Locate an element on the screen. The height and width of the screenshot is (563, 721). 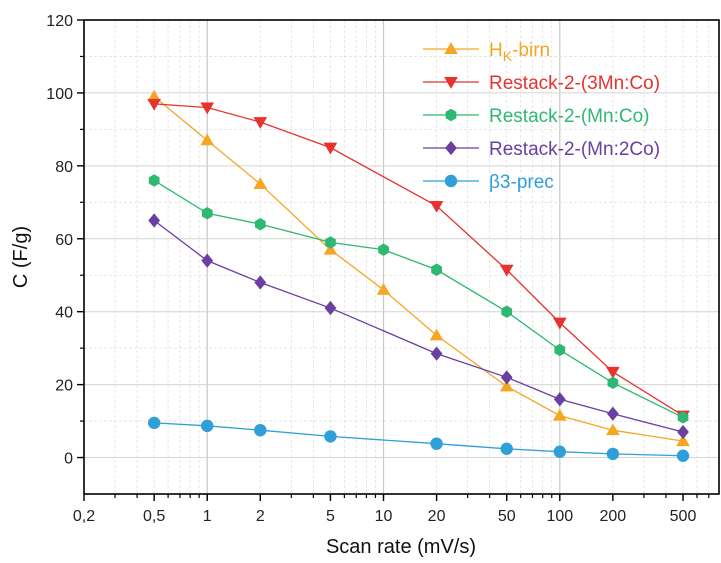
legend-label-main: β3-prec is located at coordinates (521, 182).